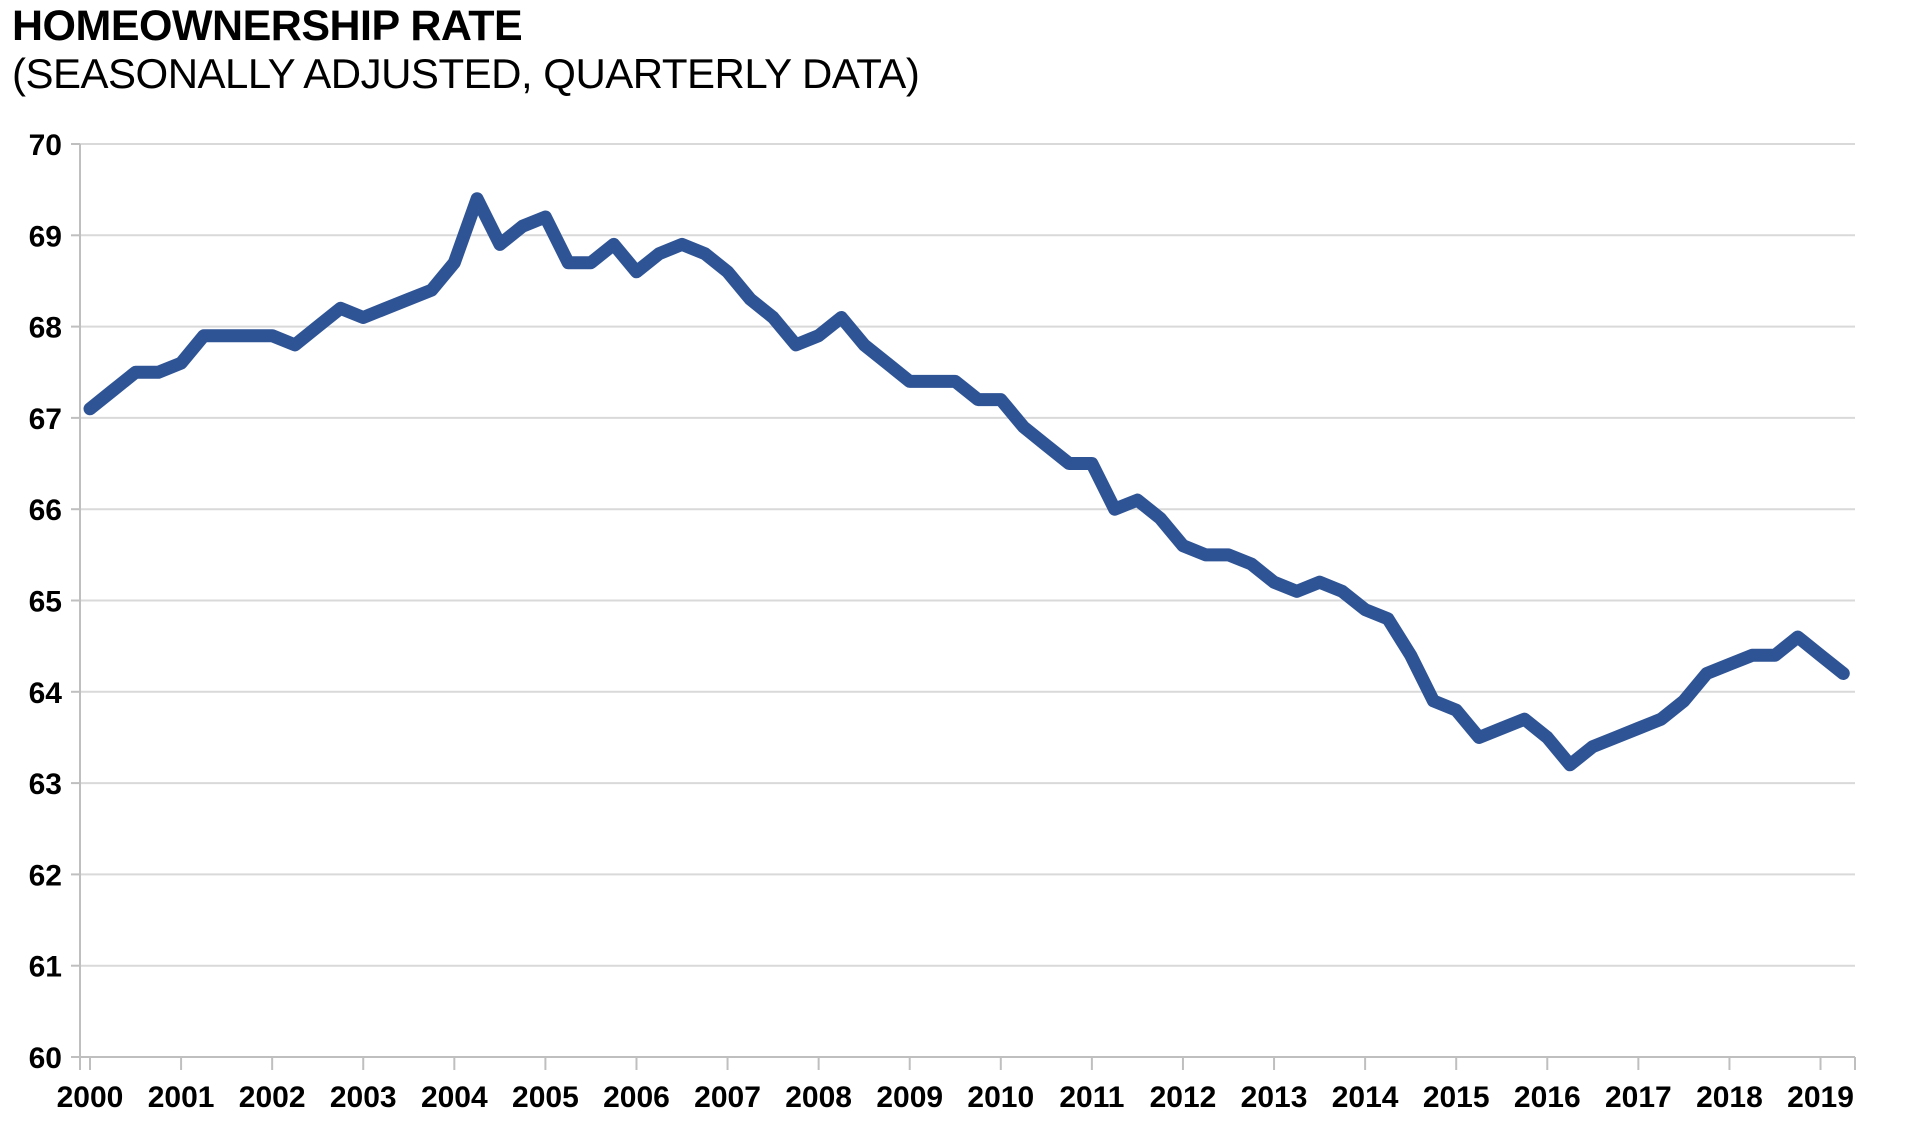 The image size is (1906, 1143). Describe the element at coordinates (1729, 1097) in the screenshot. I see `x-axis-label: 2018` at that location.